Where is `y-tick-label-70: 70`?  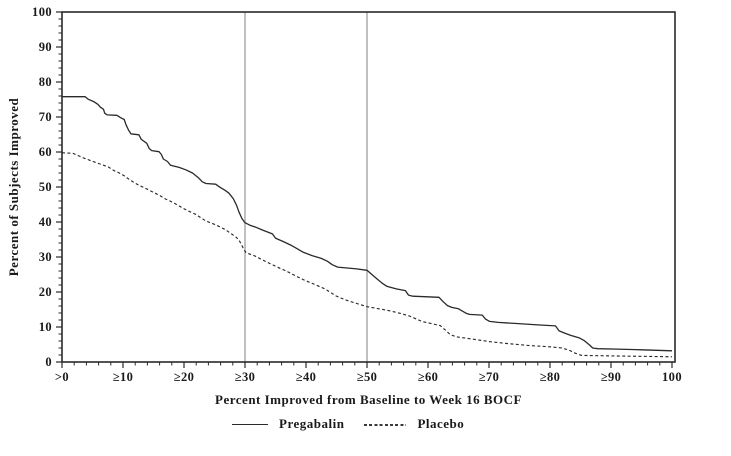 y-tick-label-70: 70 is located at coordinates (45, 117).